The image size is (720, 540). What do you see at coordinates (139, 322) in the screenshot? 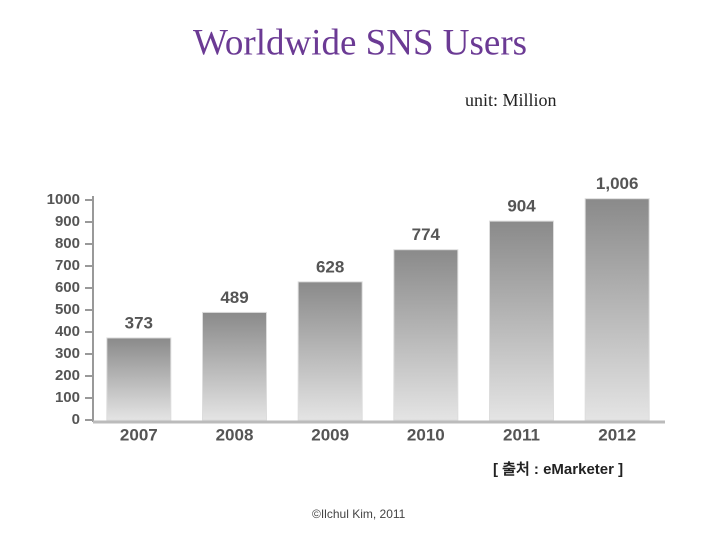
I see `value-label: 373` at bounding box center [139, 322].